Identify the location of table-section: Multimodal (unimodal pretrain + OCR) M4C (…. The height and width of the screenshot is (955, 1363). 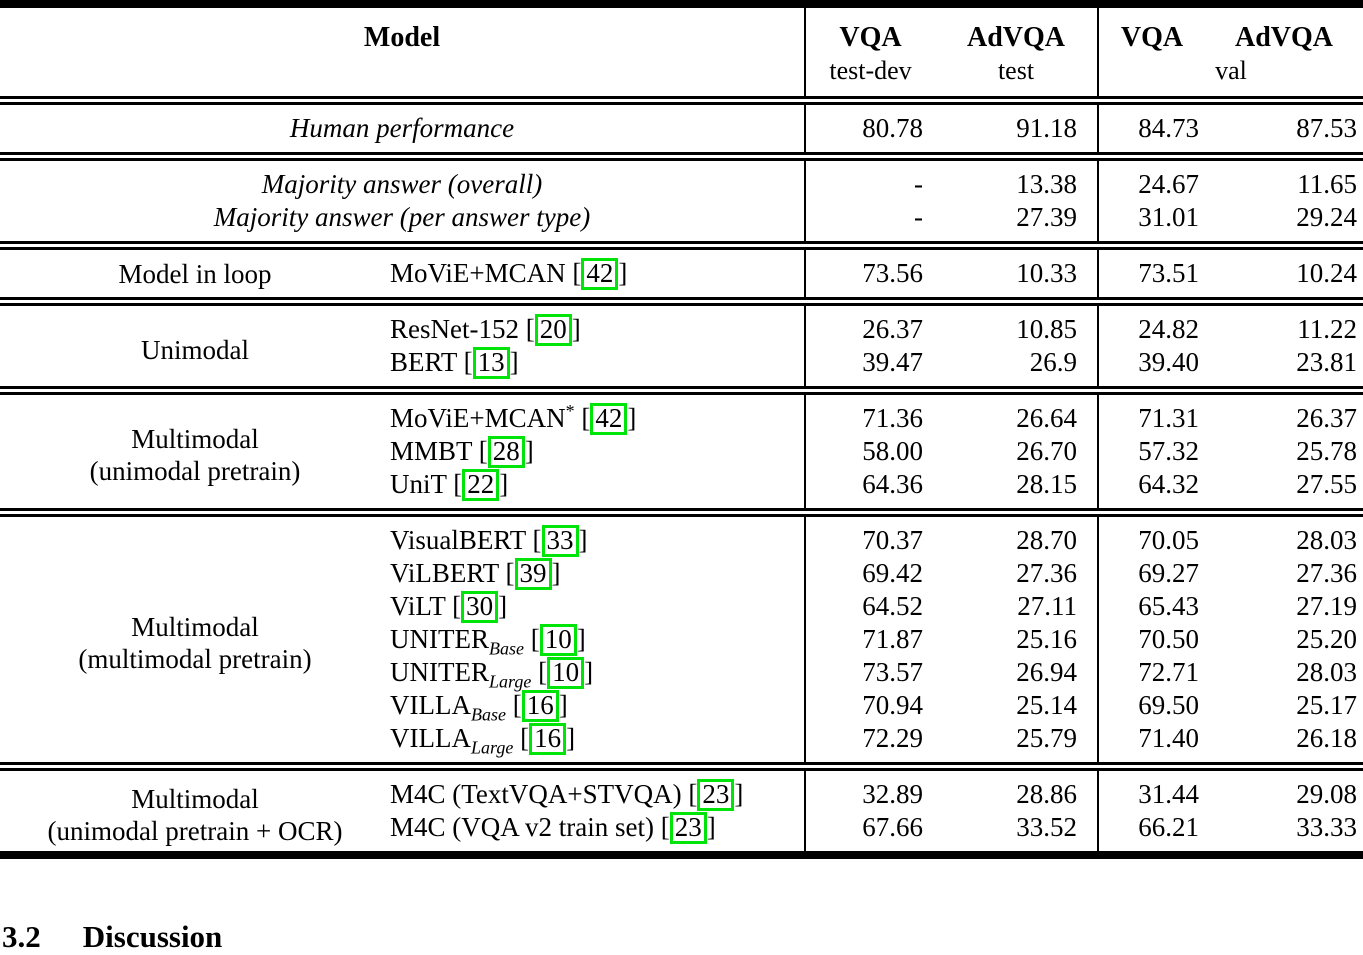
(681, 808).